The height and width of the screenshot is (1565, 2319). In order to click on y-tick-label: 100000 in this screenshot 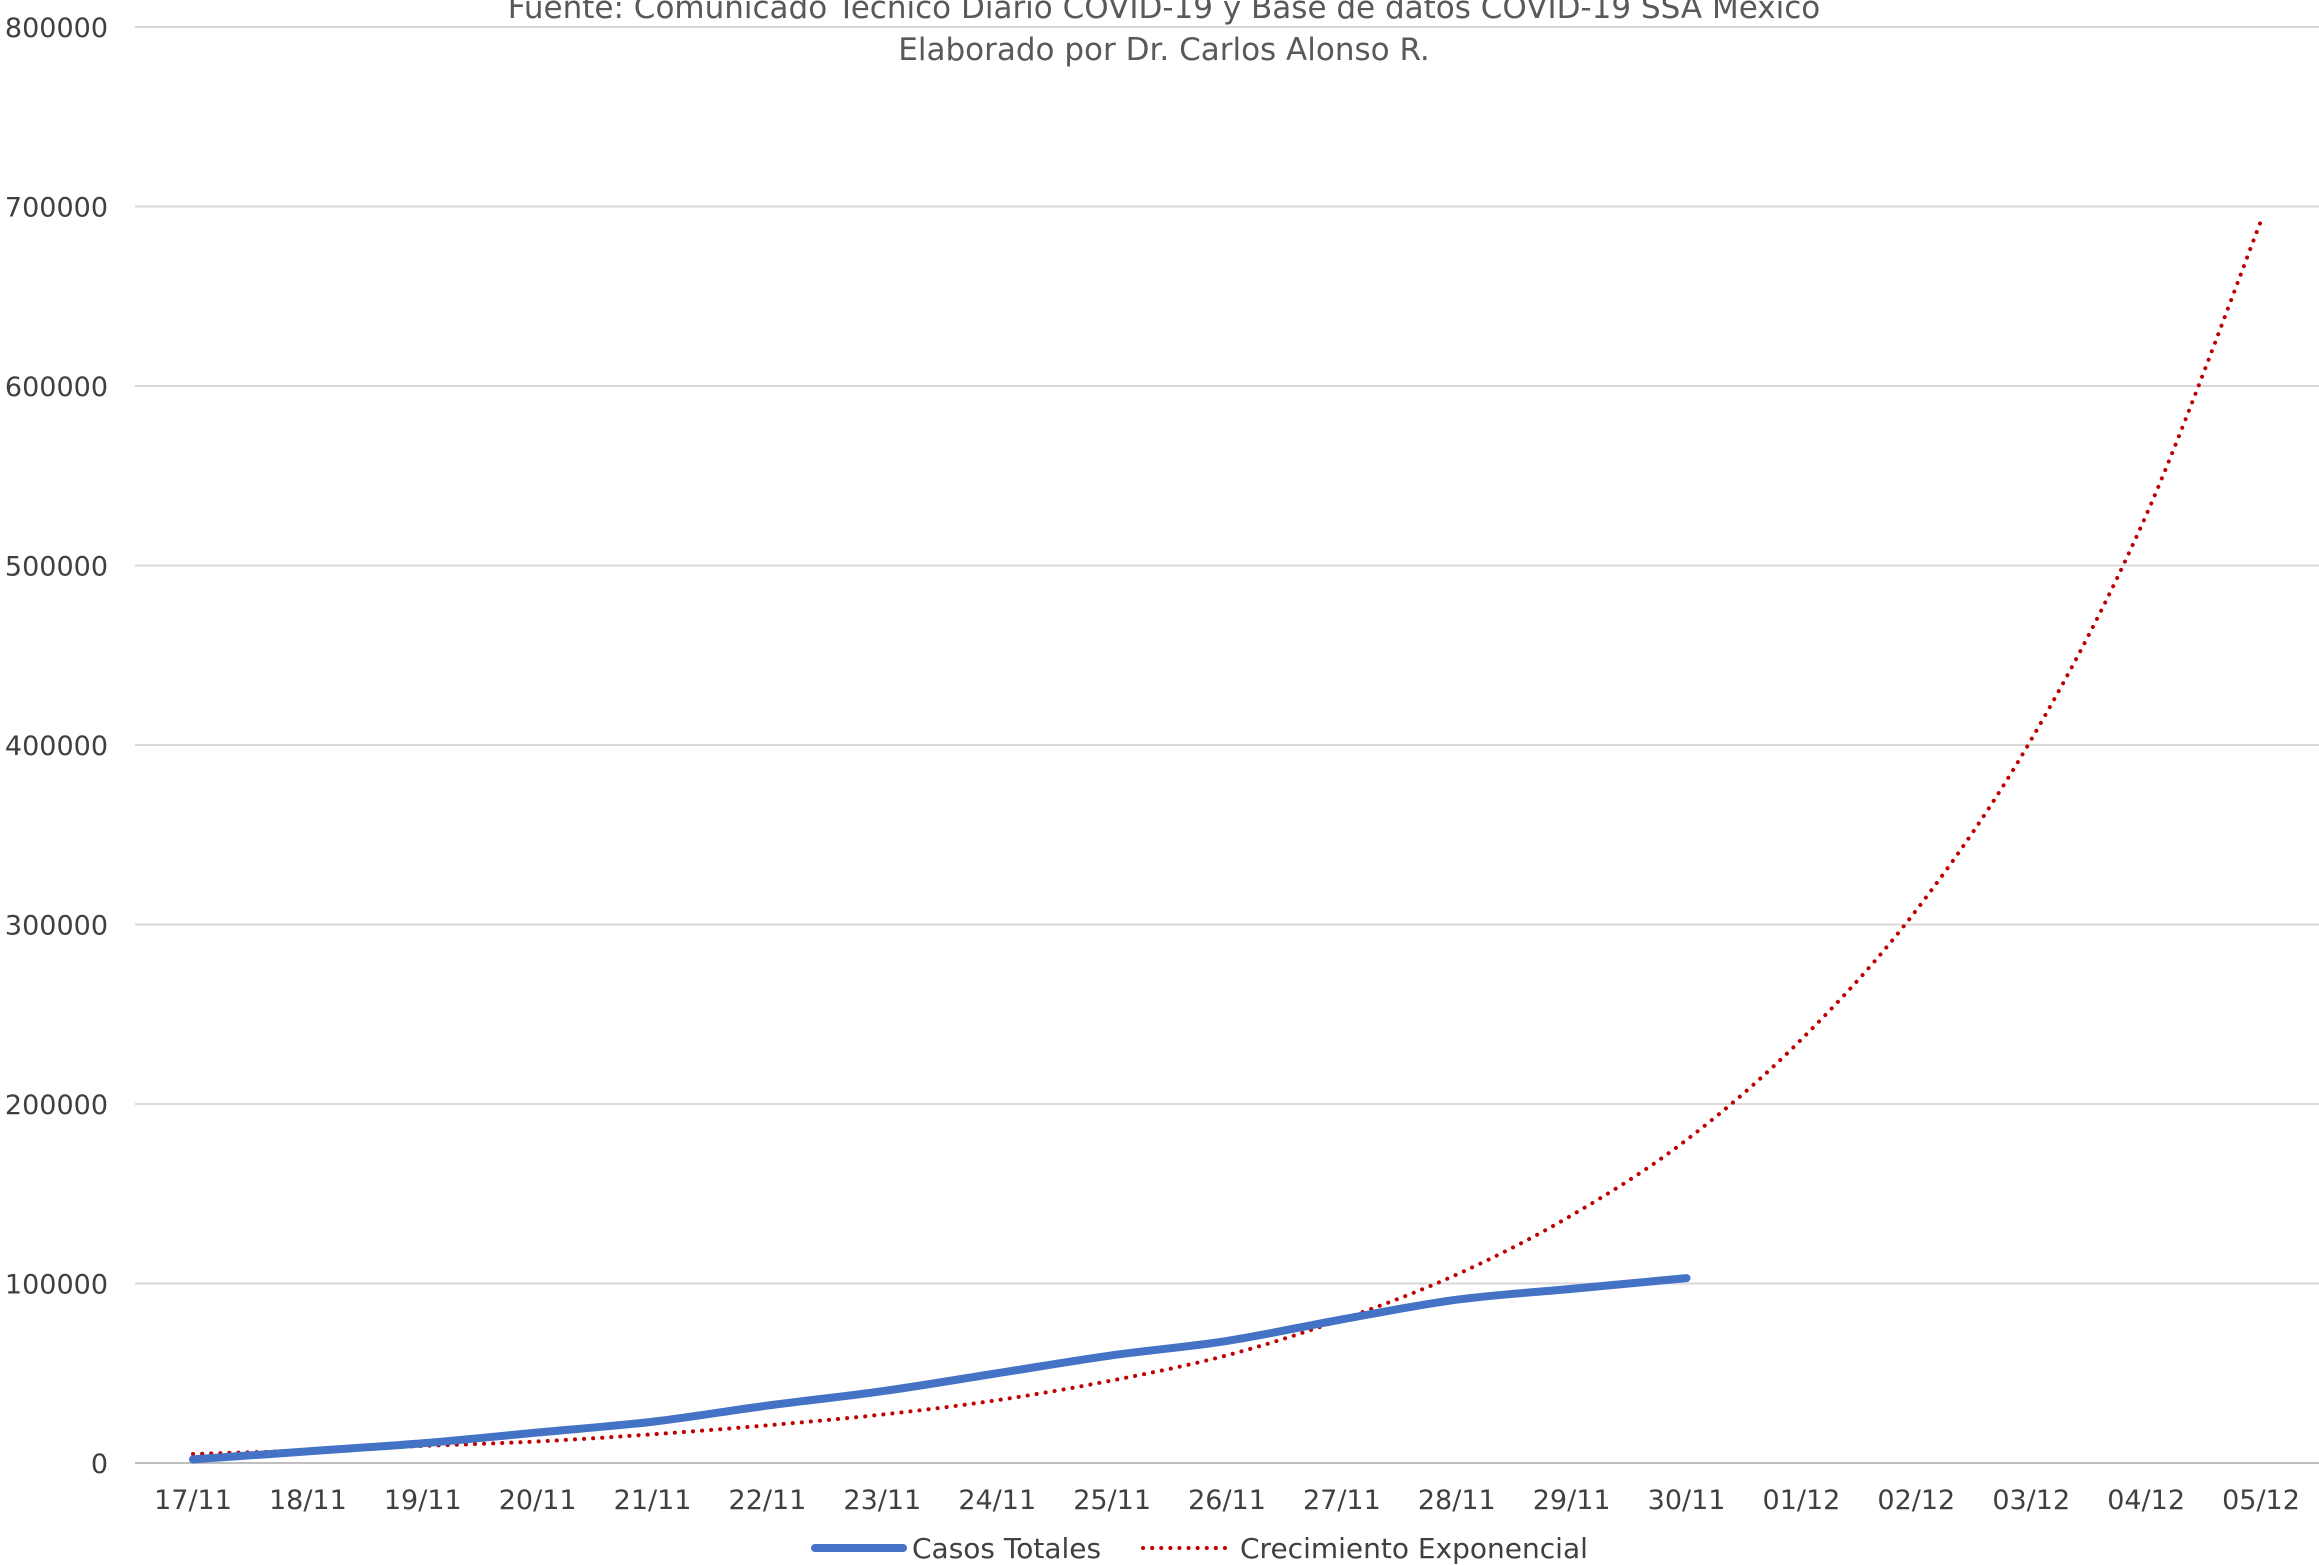, I will do `click(56, 1285)`.